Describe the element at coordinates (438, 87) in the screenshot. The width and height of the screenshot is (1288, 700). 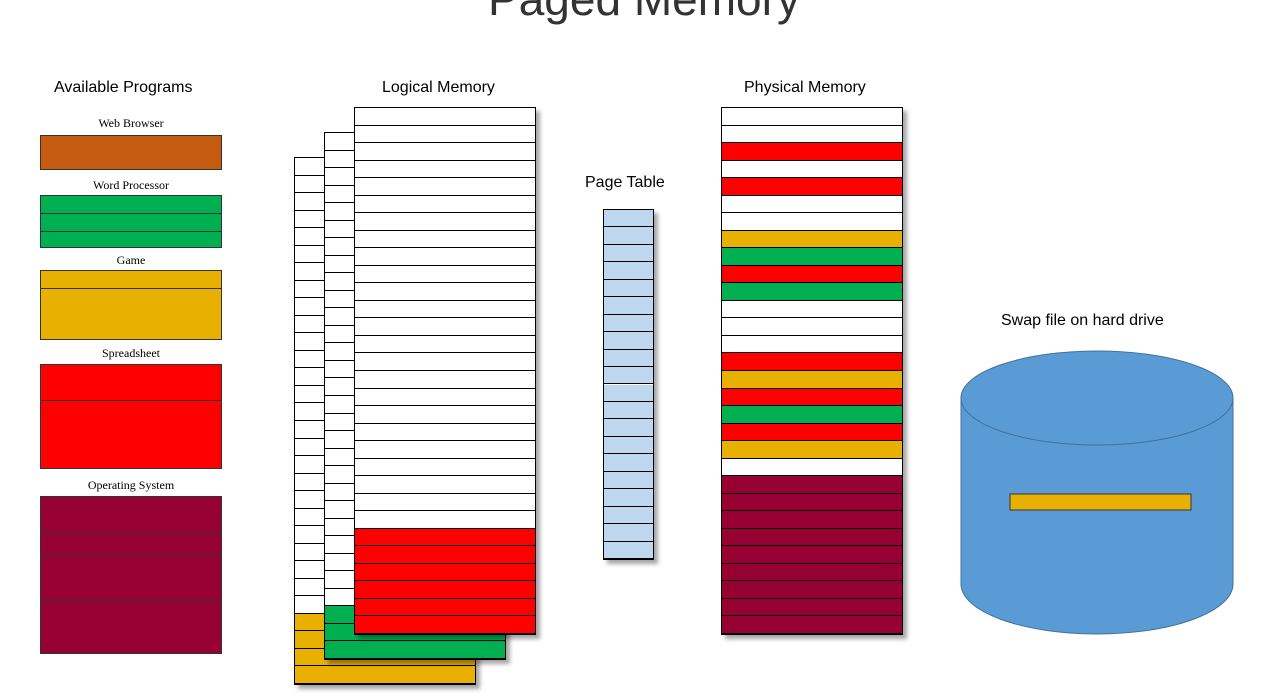
I see `logical-memory-heading: Logical Memory` at that location.